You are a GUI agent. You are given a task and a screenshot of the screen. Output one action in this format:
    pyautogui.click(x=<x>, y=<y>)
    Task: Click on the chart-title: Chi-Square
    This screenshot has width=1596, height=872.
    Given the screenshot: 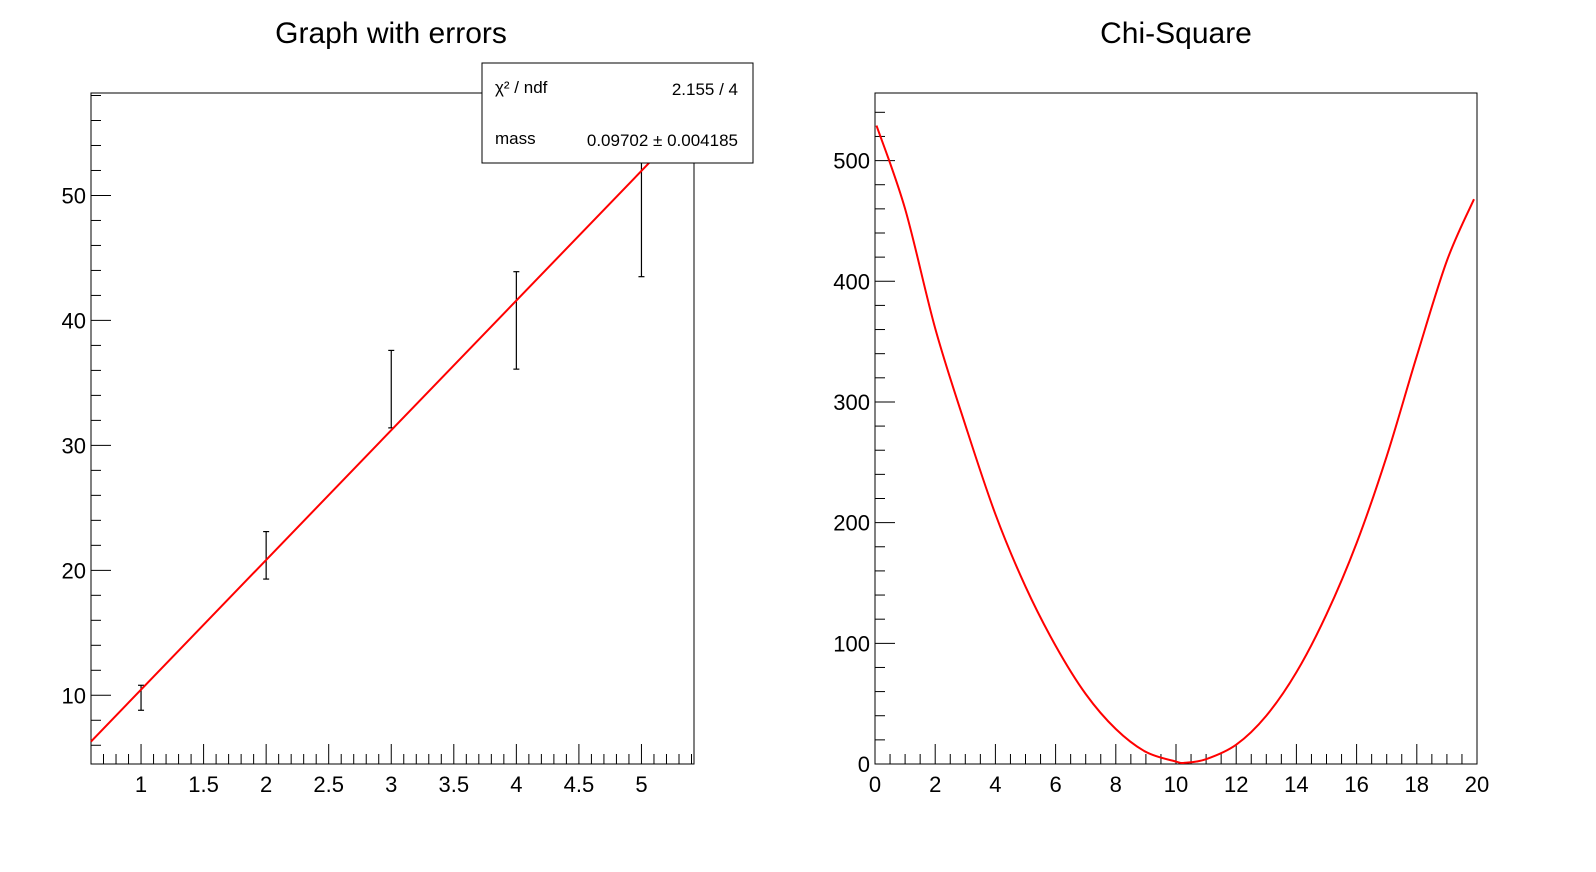 What is the action you would take?
    pyautogui.click(x=1176, y=33)
    